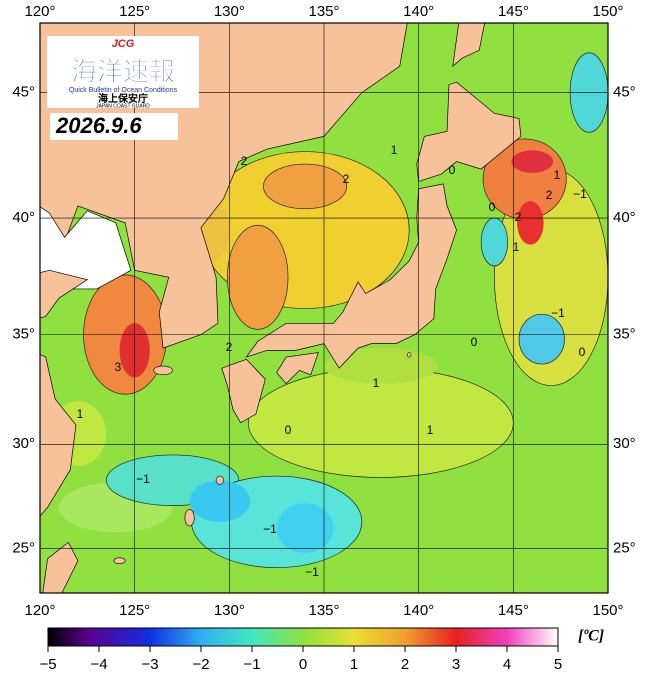 The width and height of the screenshot is (650, 680). I want to click on colorbar-tick-label: 4, so click(507, 664).